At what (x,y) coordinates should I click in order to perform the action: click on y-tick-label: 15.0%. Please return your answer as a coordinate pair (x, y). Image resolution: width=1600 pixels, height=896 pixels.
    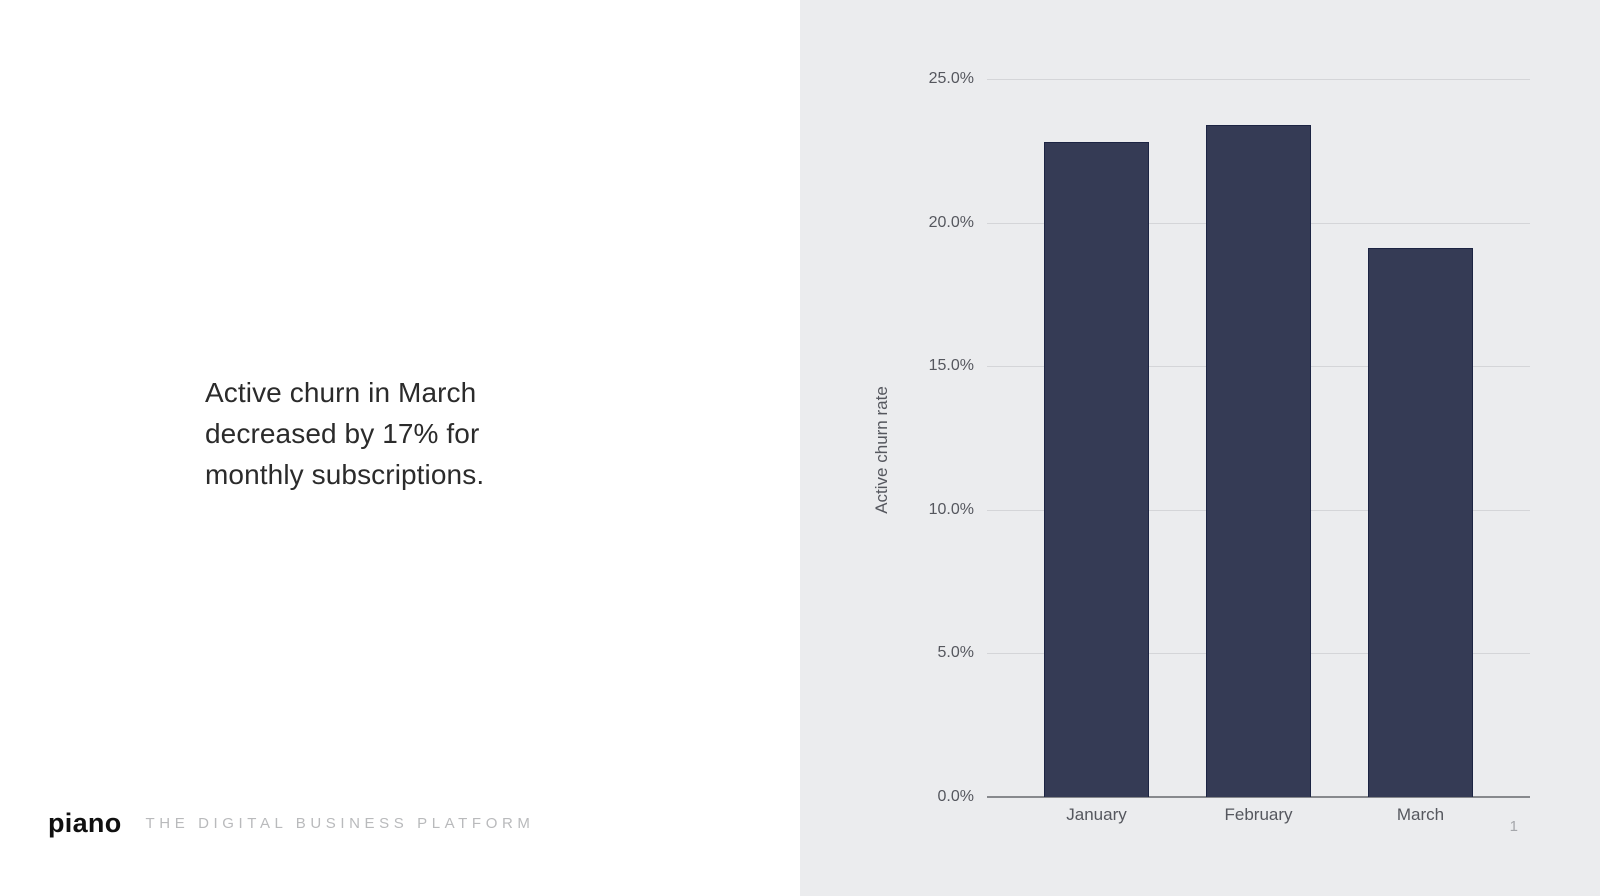
    Looking at the image, I should click on (951, 366).